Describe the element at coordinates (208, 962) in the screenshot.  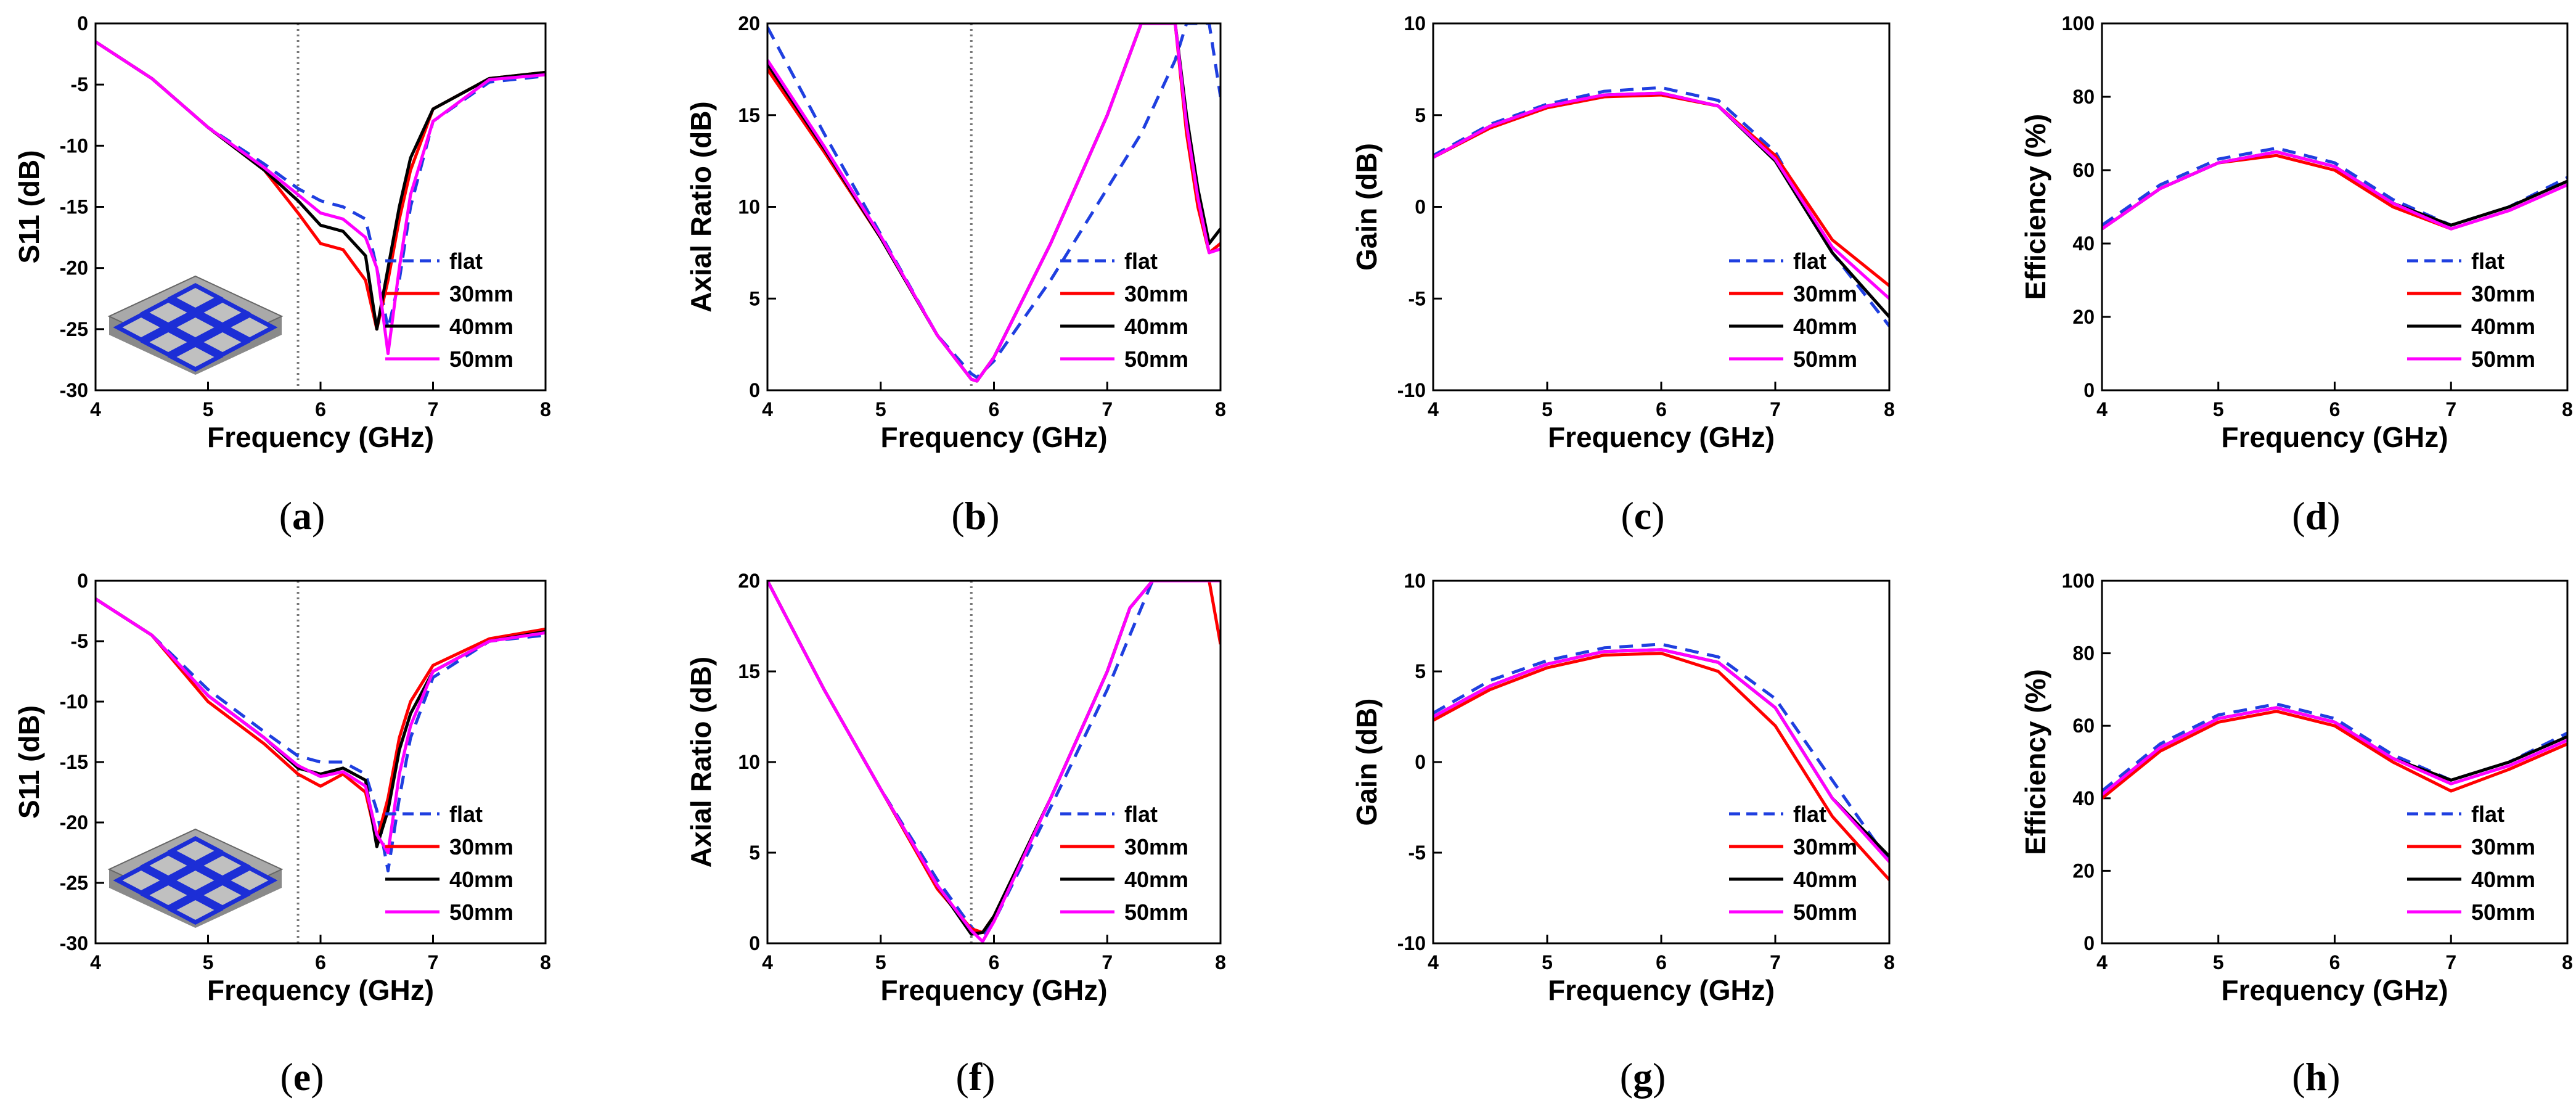
I see `x-tick-label: 5` at that location.